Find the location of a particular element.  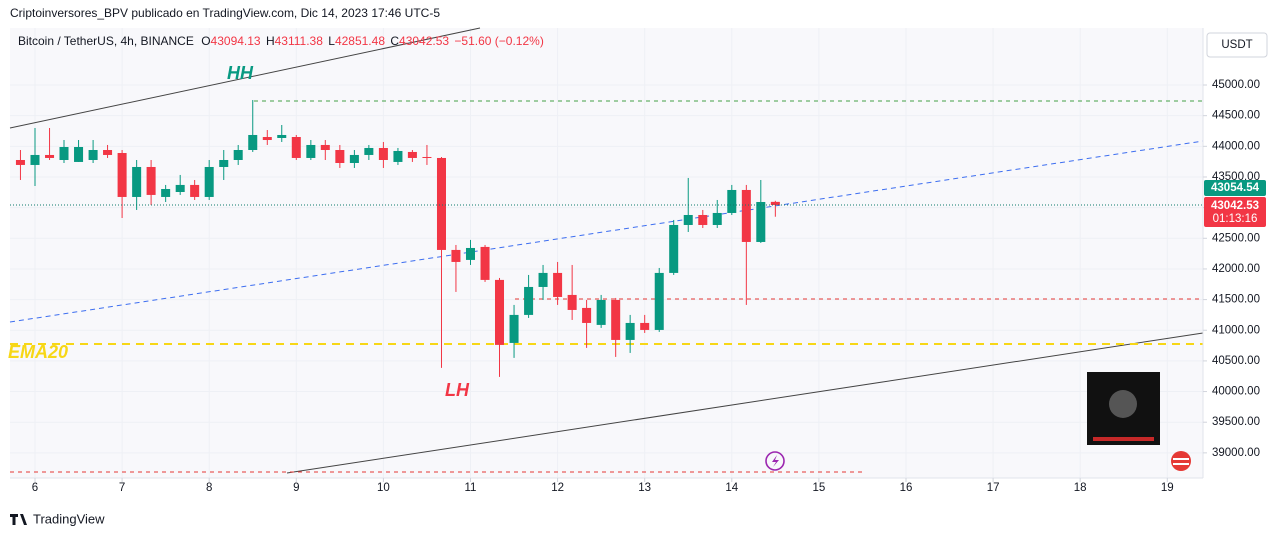

legend-high: 43111.38 is located at coordinates (299, 41).